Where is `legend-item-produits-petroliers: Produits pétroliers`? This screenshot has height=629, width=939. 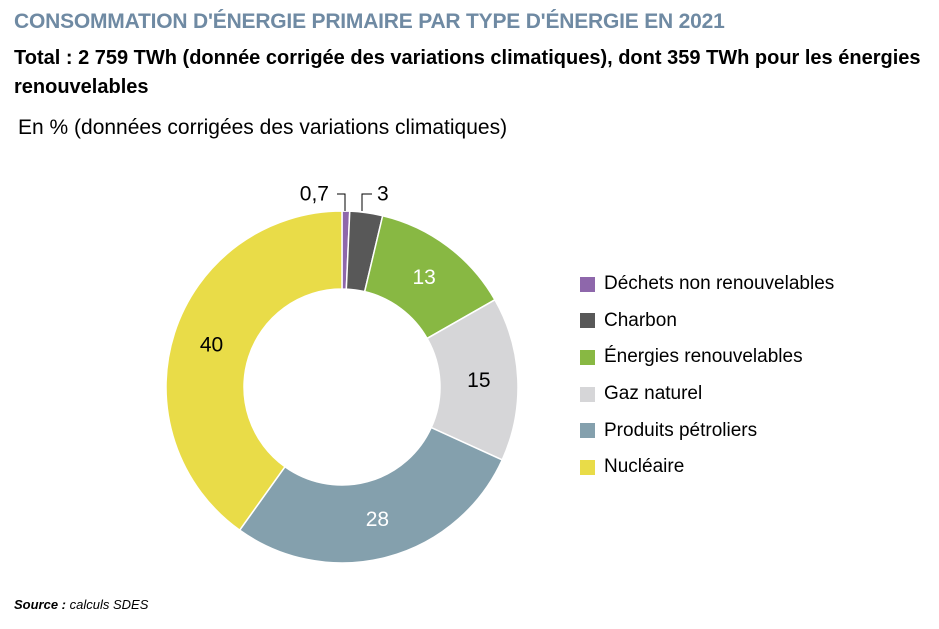
legend-item-produits-petroliers: Produits pétroliers is located at coordinates (707, 430).